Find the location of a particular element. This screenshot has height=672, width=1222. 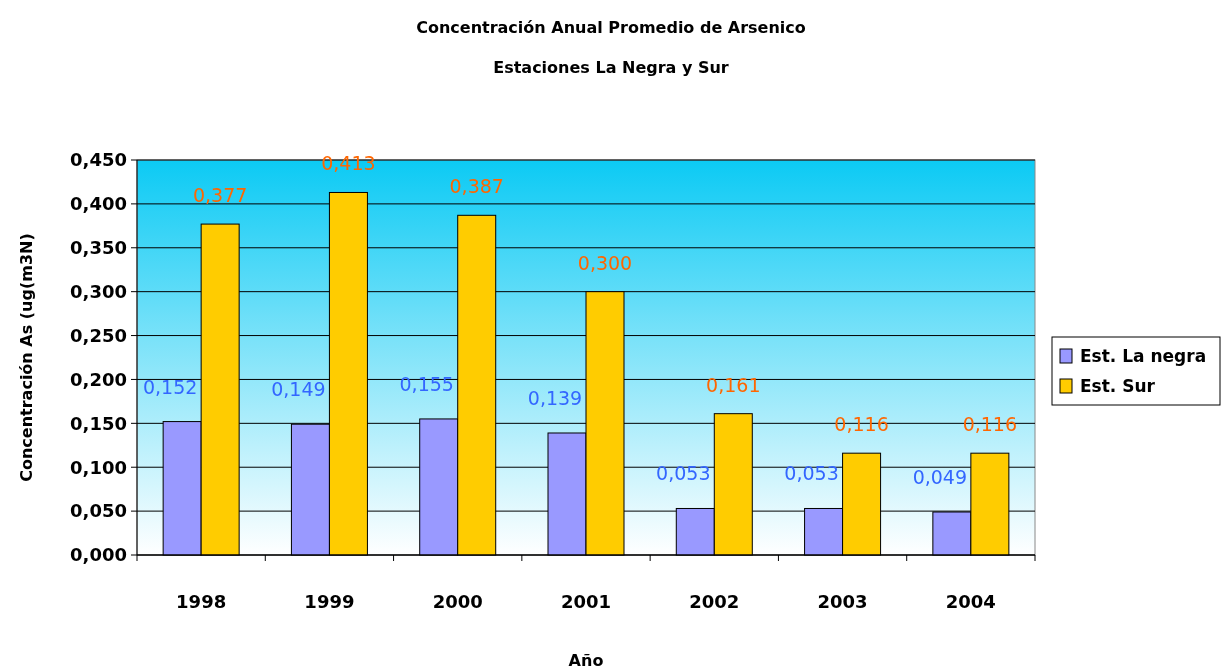

y-tick-label: 0,000 is located at coordinates (98, 555).